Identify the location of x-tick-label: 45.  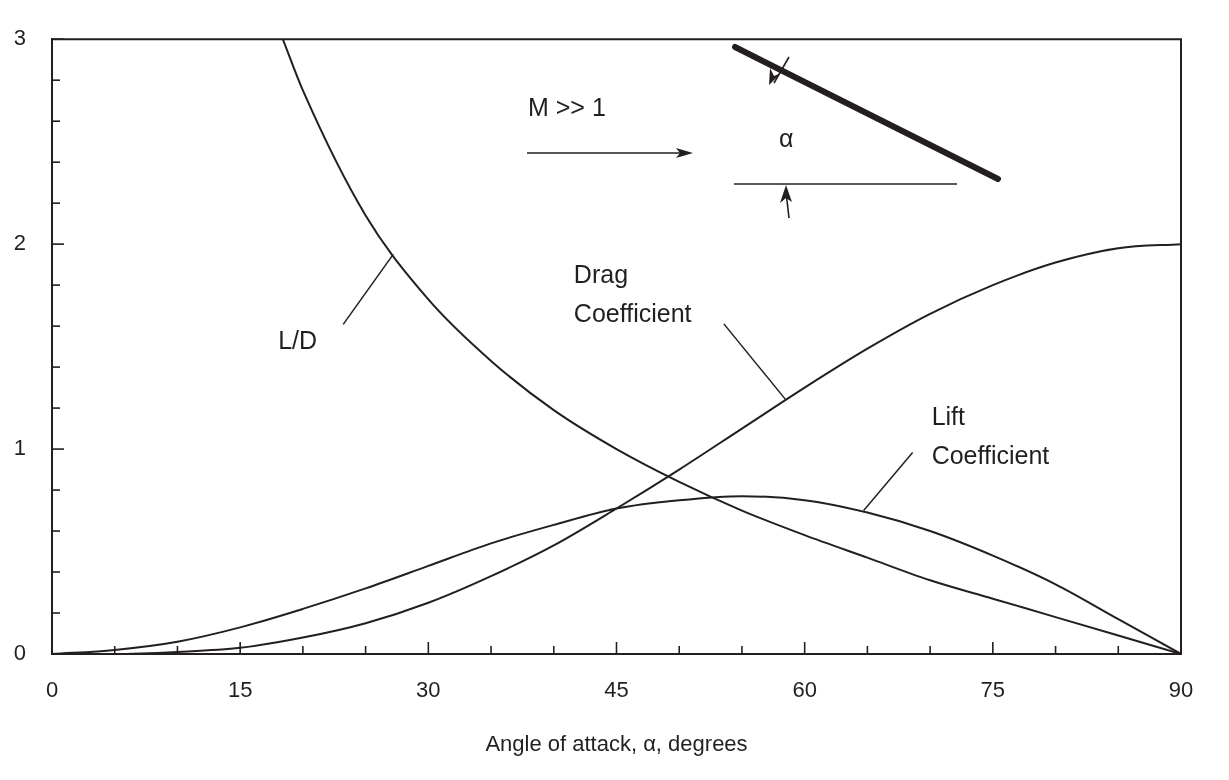
(616, 690).